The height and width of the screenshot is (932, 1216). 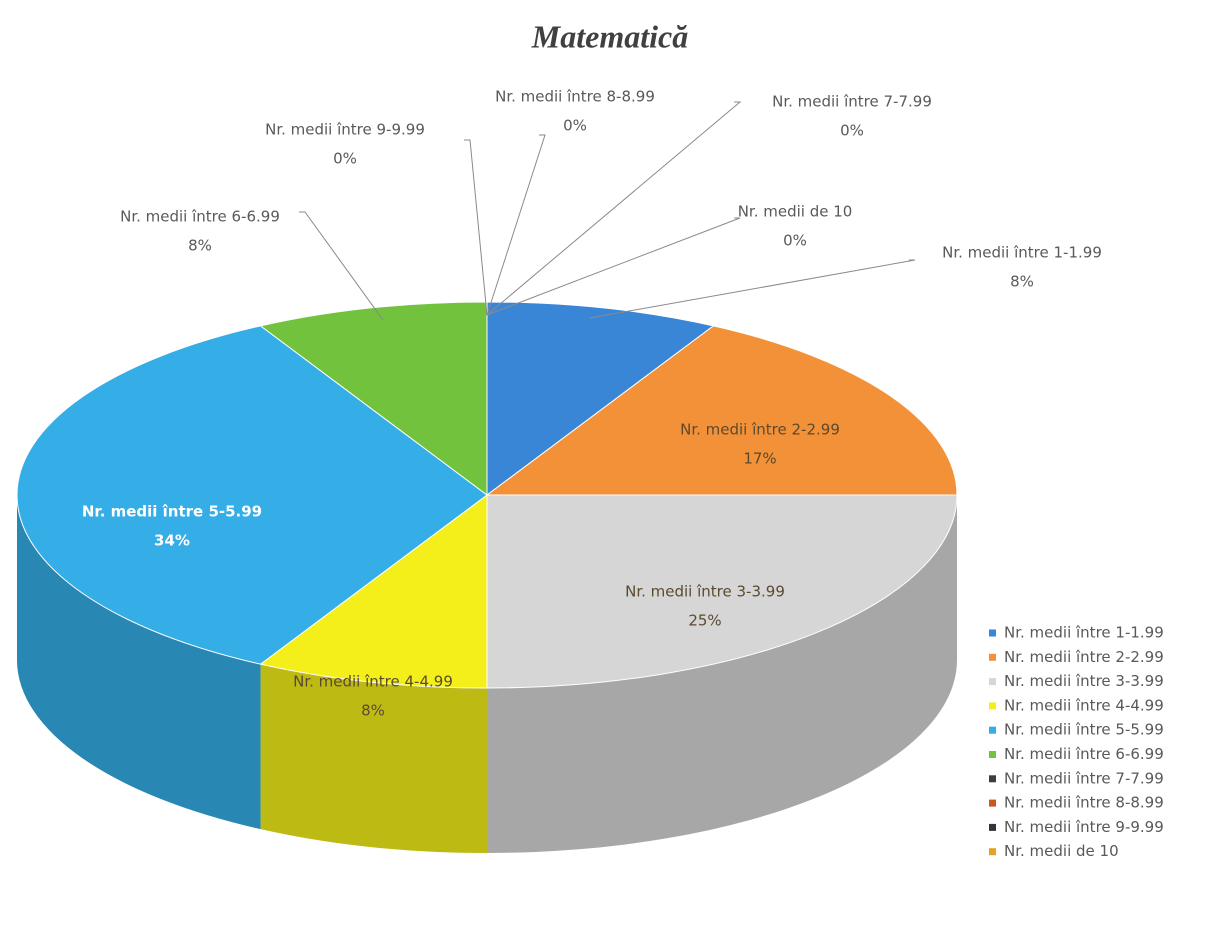 What do you see at coordinates (172, 512) in the screenshot?
I see `data-label-name: Nr. medii între 5-5.99` at bounding box center [172, 512].